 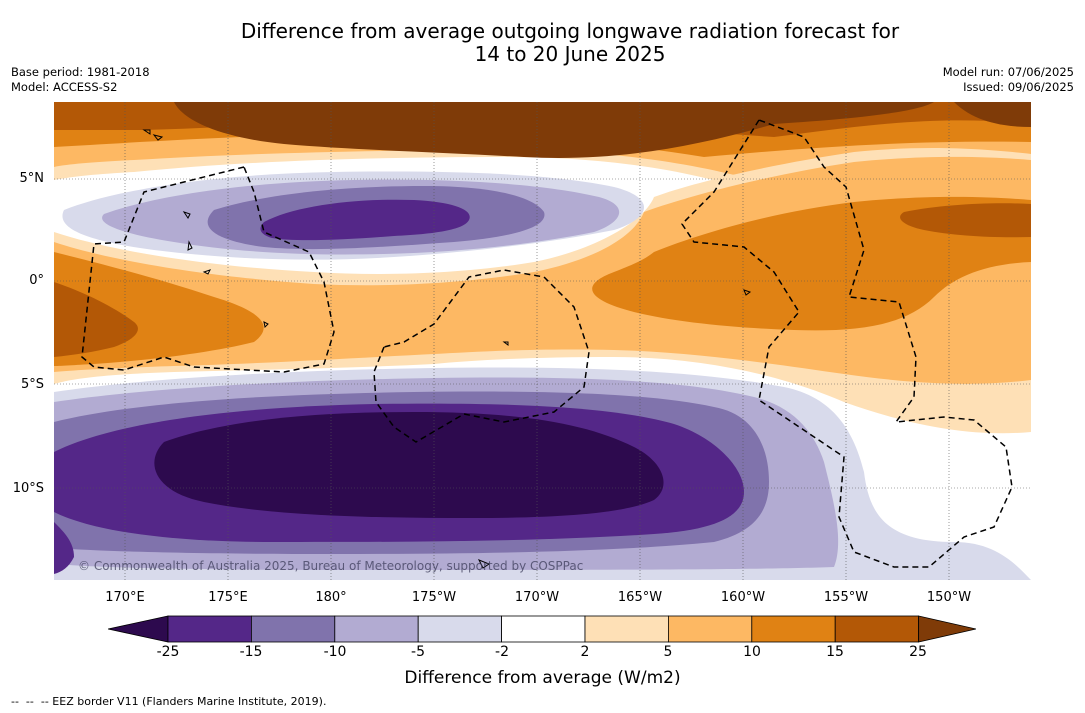 What do you see at coordinates (846, 597) in the screenshot?
I see `lon-label-155w: 155°W` at bounding box center [846, 597].